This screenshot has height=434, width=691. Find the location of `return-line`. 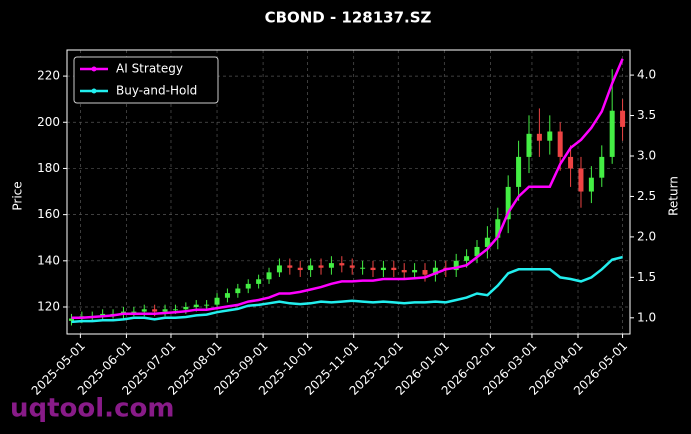

return-line is located at coordinates (347, 289).